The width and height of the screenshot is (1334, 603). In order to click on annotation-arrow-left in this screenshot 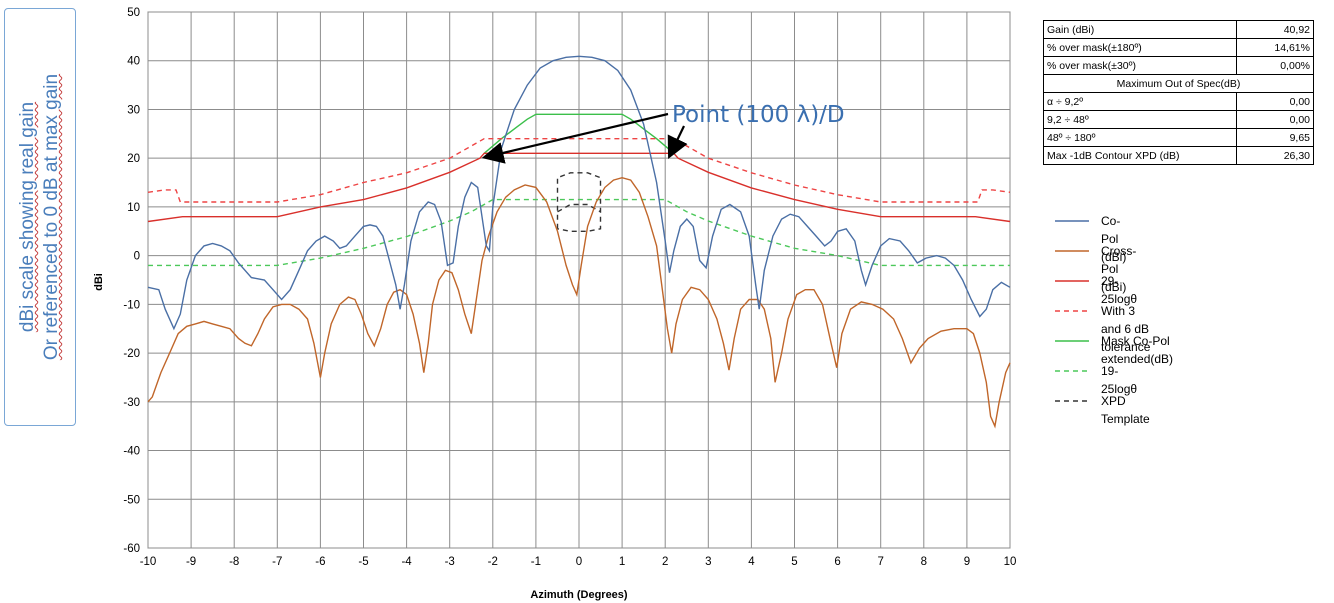, I will do `click(575, 138)`.